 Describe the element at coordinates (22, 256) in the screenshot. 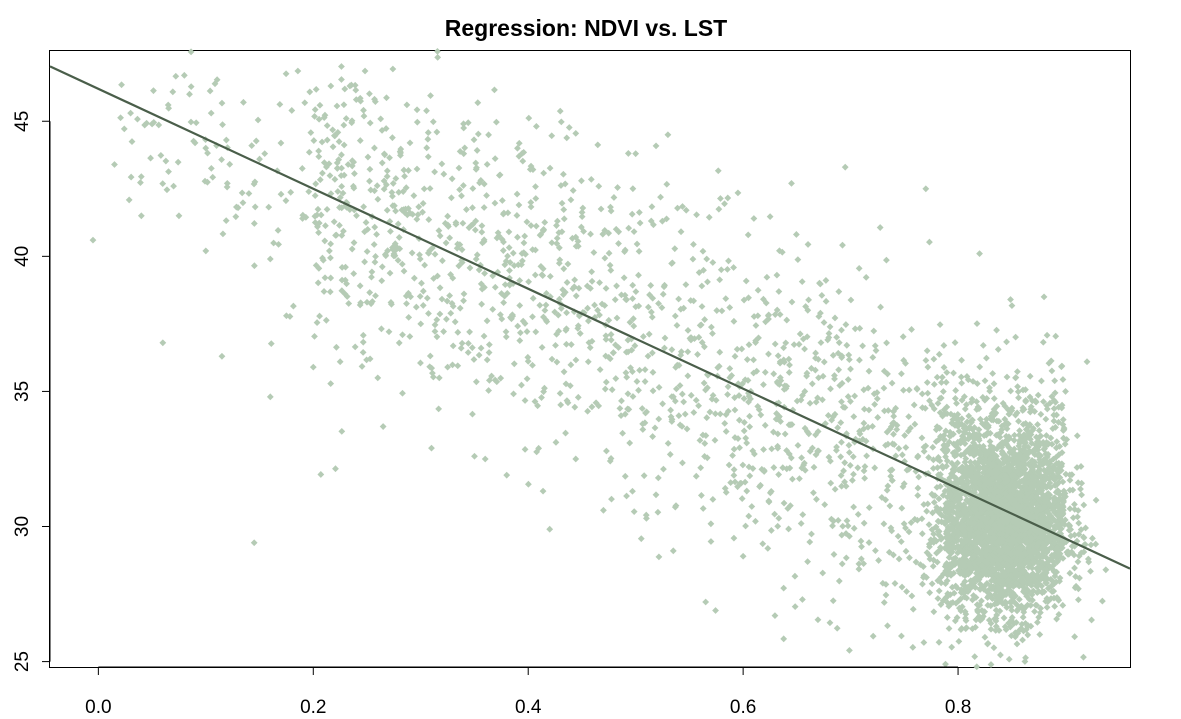

I see `y-tick-label: 40` at that location.